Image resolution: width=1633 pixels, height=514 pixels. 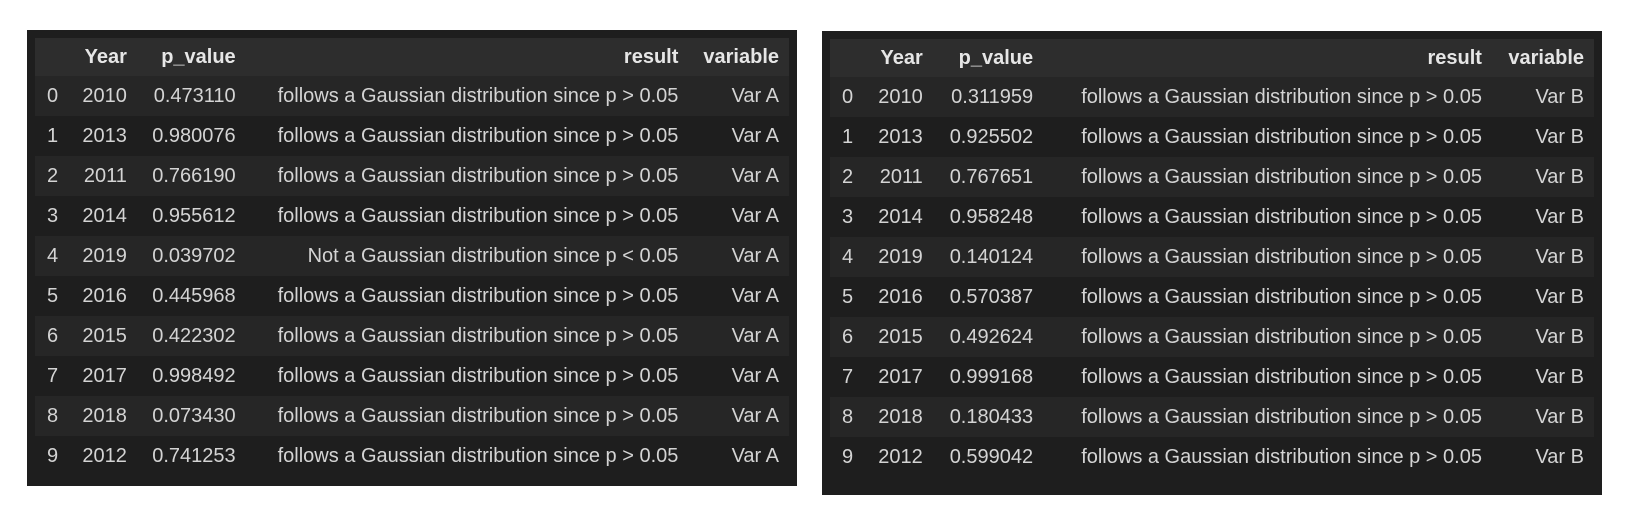 What do you see at coordinates (991, 216) in the screenshot?
I see `p-value-cell: 0.958248` at bounding box center [991, 216].